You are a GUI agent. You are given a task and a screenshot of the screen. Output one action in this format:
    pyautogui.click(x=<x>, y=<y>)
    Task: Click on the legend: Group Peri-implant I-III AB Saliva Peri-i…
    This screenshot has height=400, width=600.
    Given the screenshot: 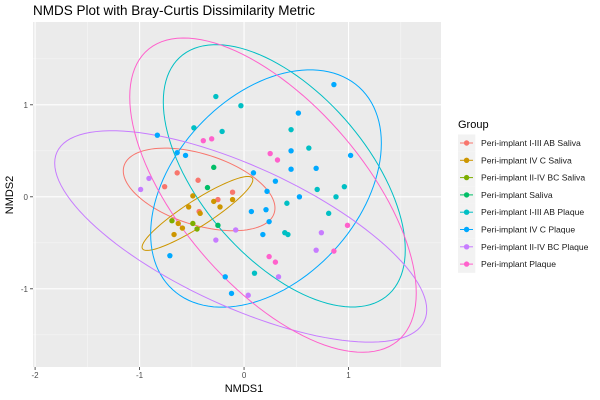 What is the action you would take?
    pyautogui.click(x=523, y=196)
    